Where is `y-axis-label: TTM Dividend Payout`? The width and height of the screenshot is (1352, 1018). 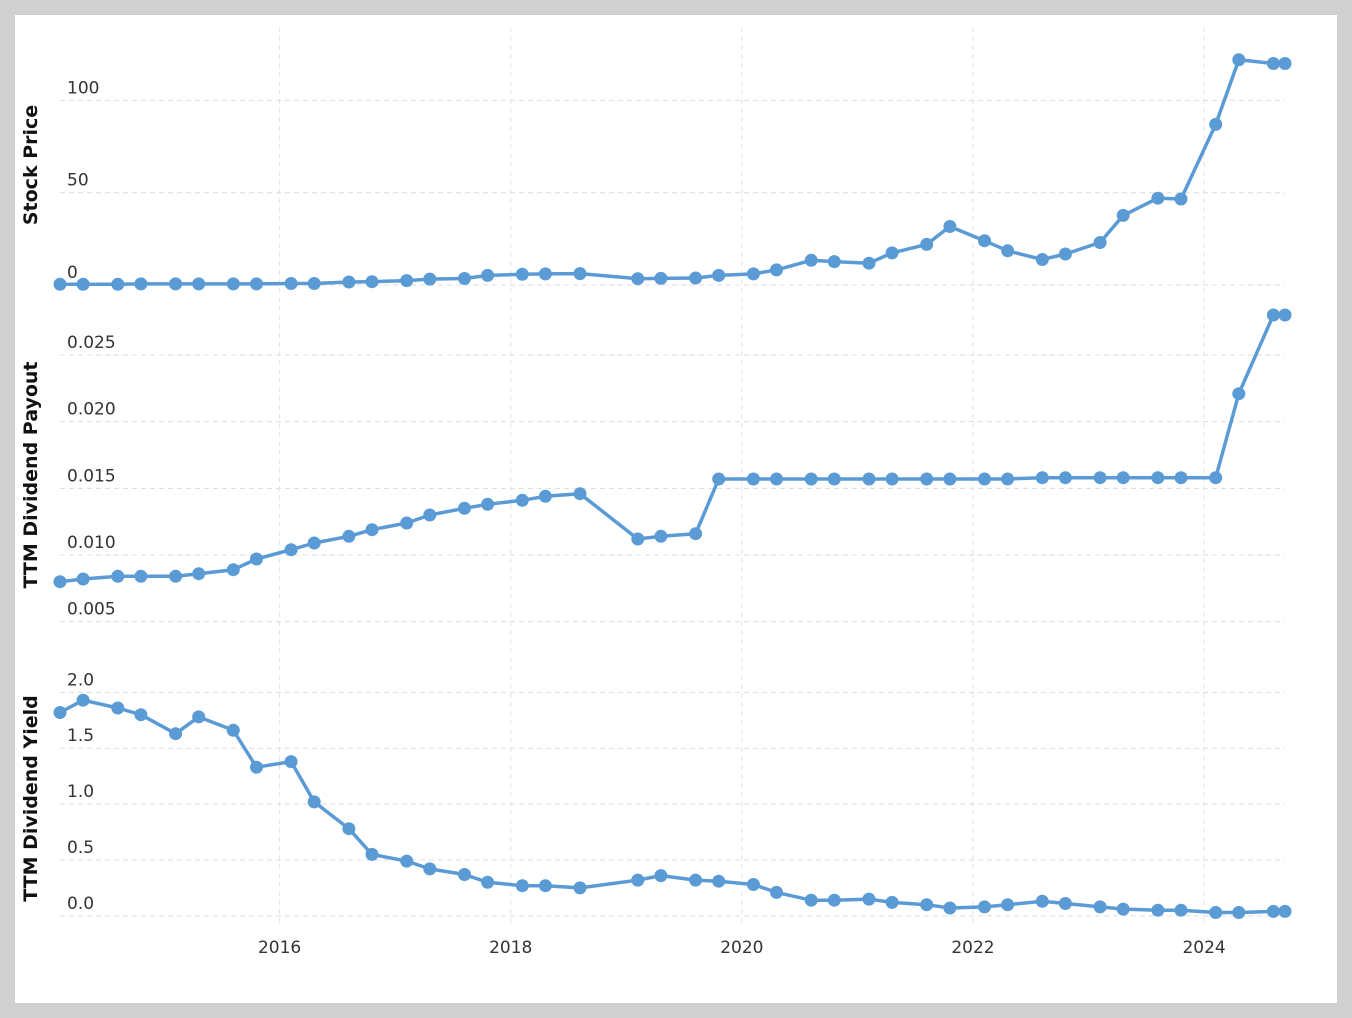 y-axis-label: TTM Dividend Payout is located at coordinates (31, 475).